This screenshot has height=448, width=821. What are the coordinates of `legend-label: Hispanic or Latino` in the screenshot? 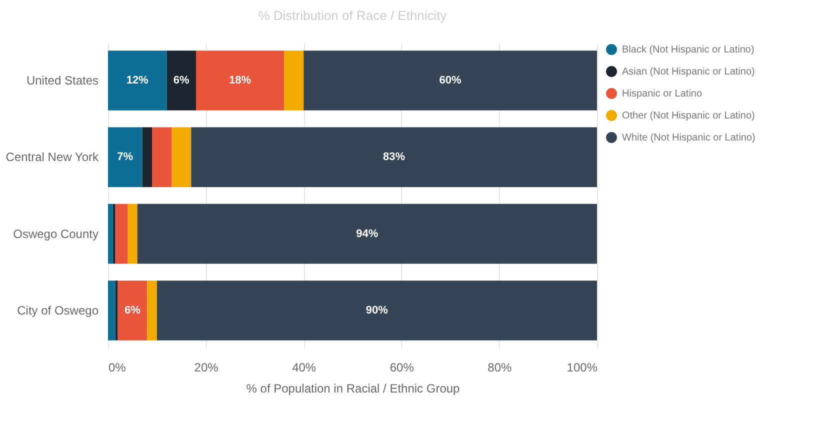 It's located at (662, 94).